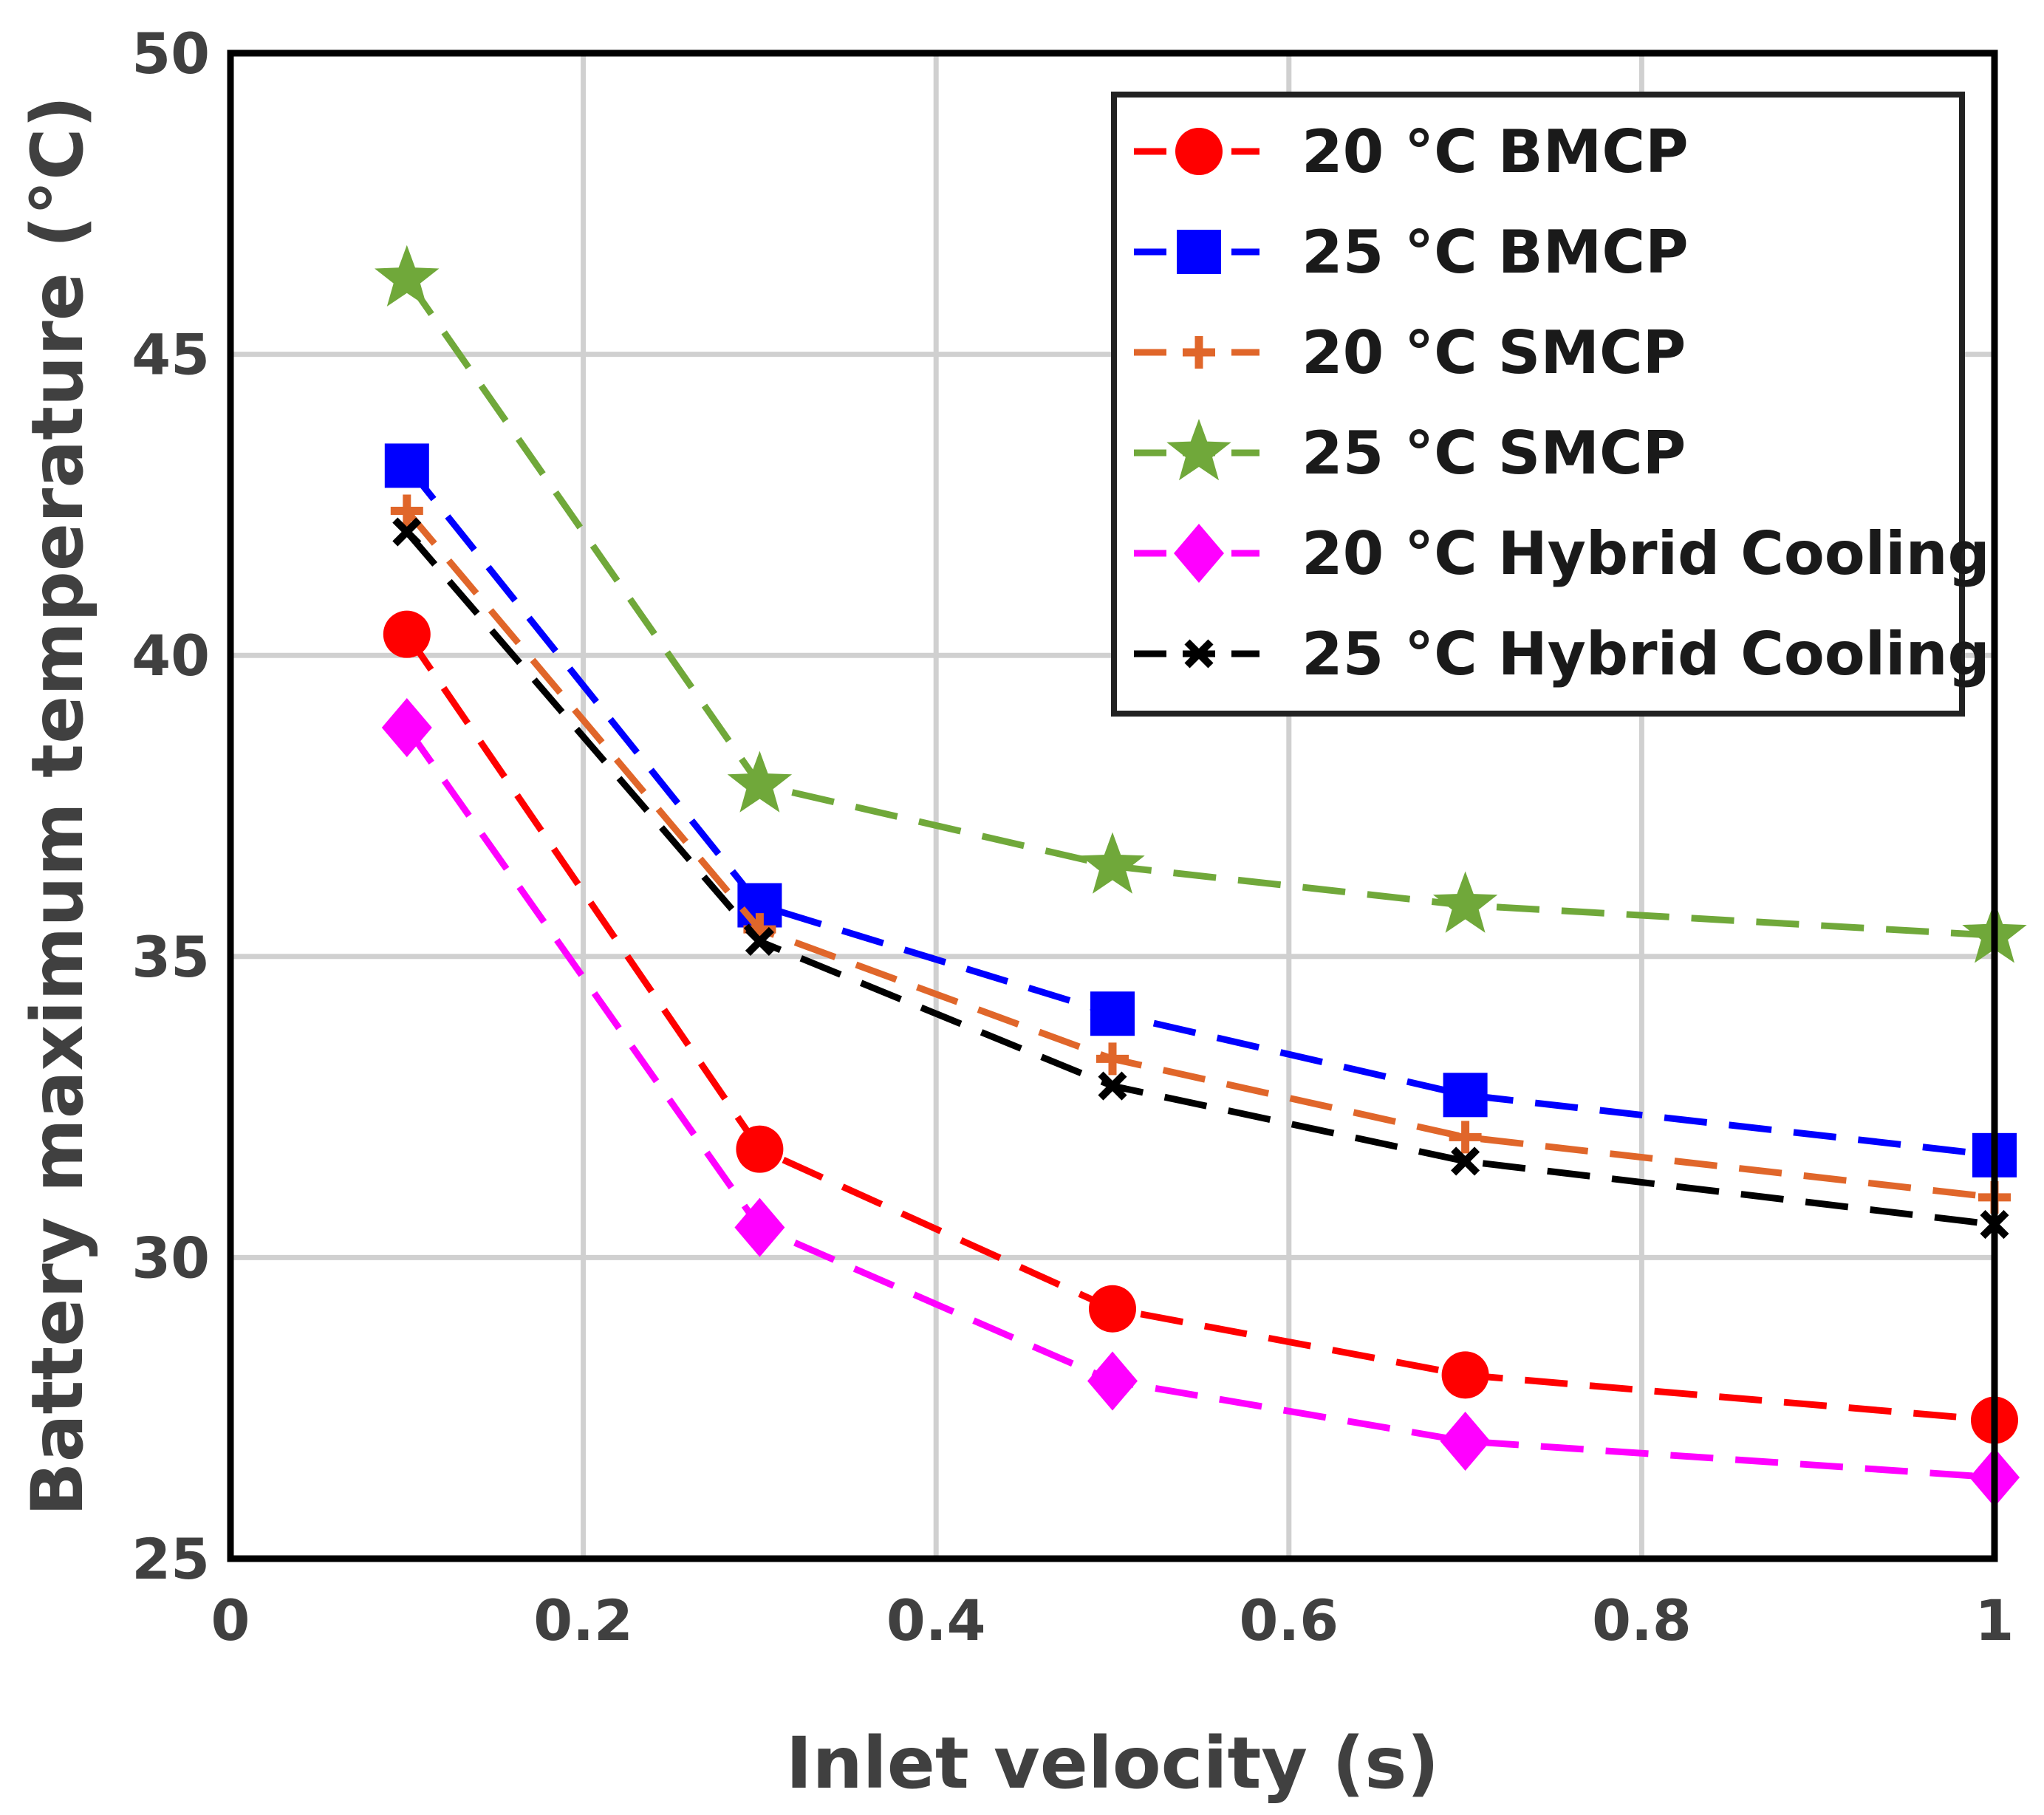 The height and width of the screenshot is (1815, 2044). What do you see at coordinates (1994, 1620) in the screenshot?
I see `x-tick-label: 1` at bounding box center [1994, 1620].